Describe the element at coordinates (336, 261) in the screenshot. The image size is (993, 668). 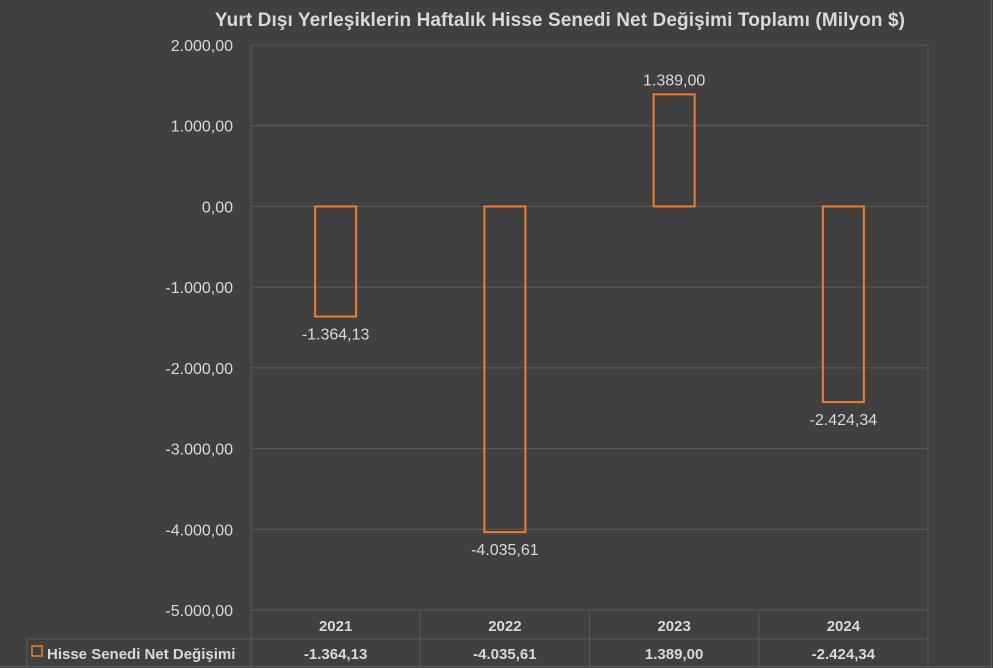
I see `bar-2021` at that location.